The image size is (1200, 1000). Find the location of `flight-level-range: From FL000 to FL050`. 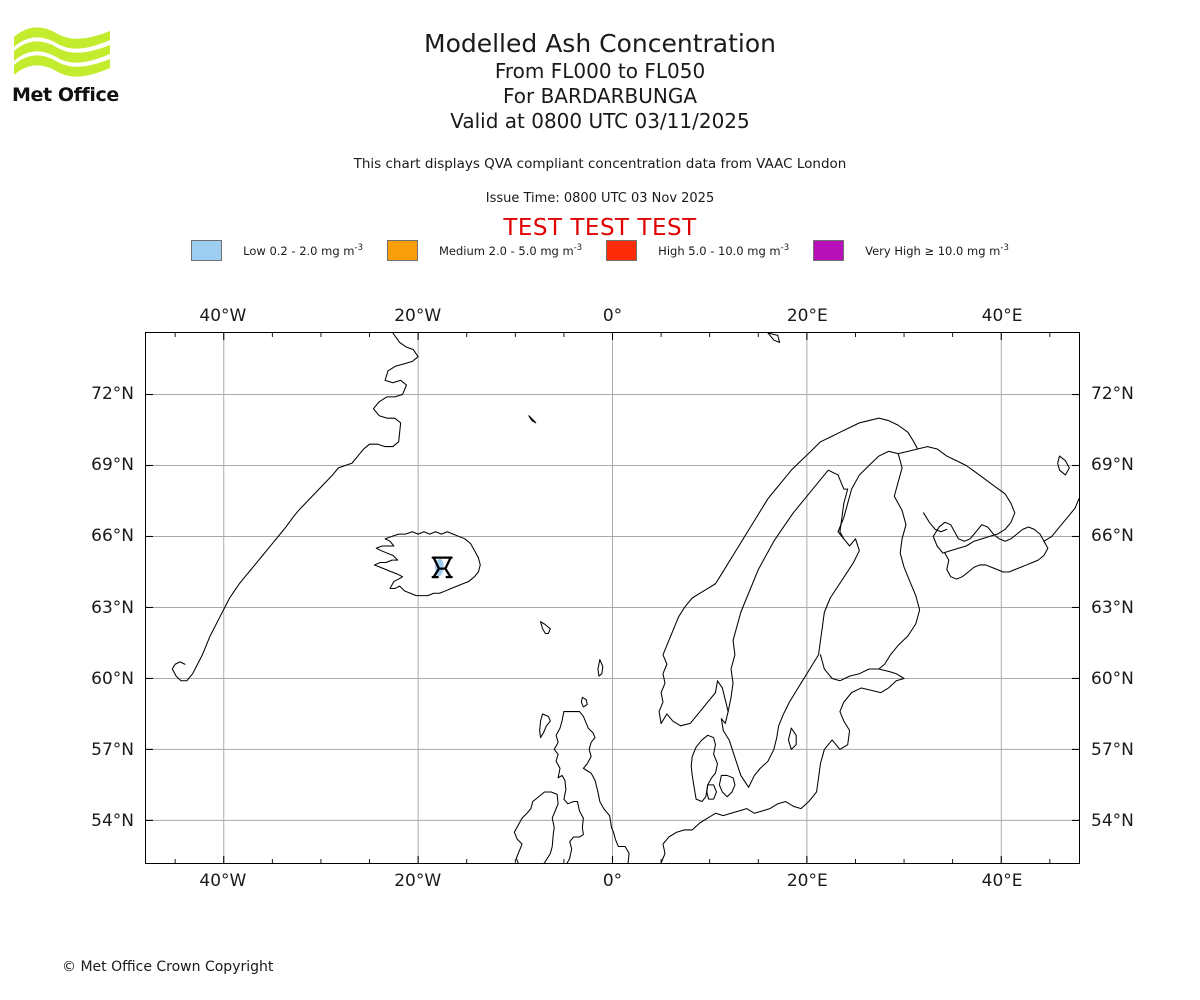

flight-level-range: From FL000 to FL050 is located at coordinates (600, 71).